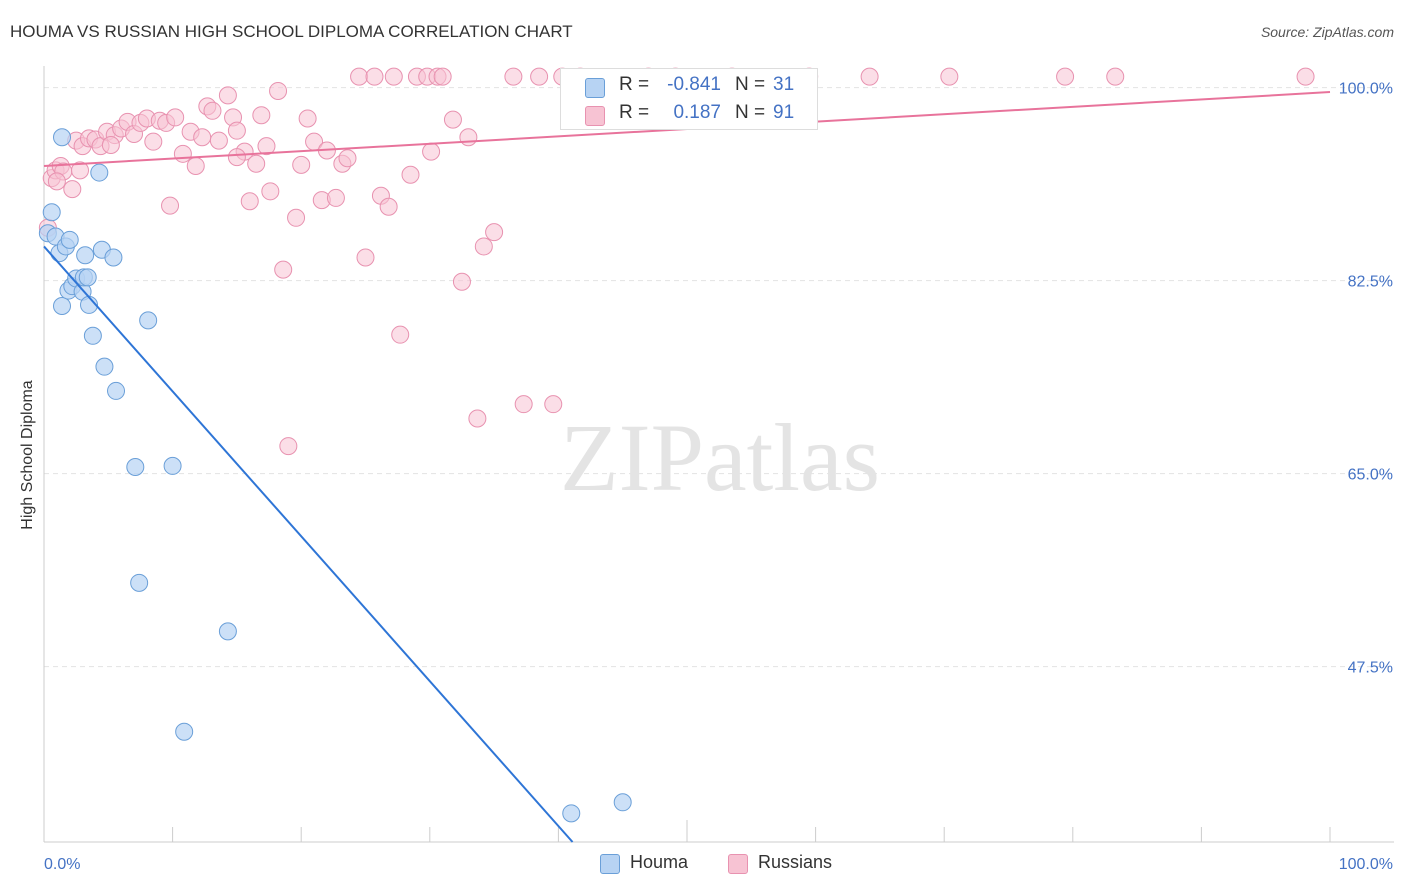  What do you see at coordinates (697, 112) in the screenshot?
I see `legend-russians-r: 0.187` at bounding box center [697, 112].